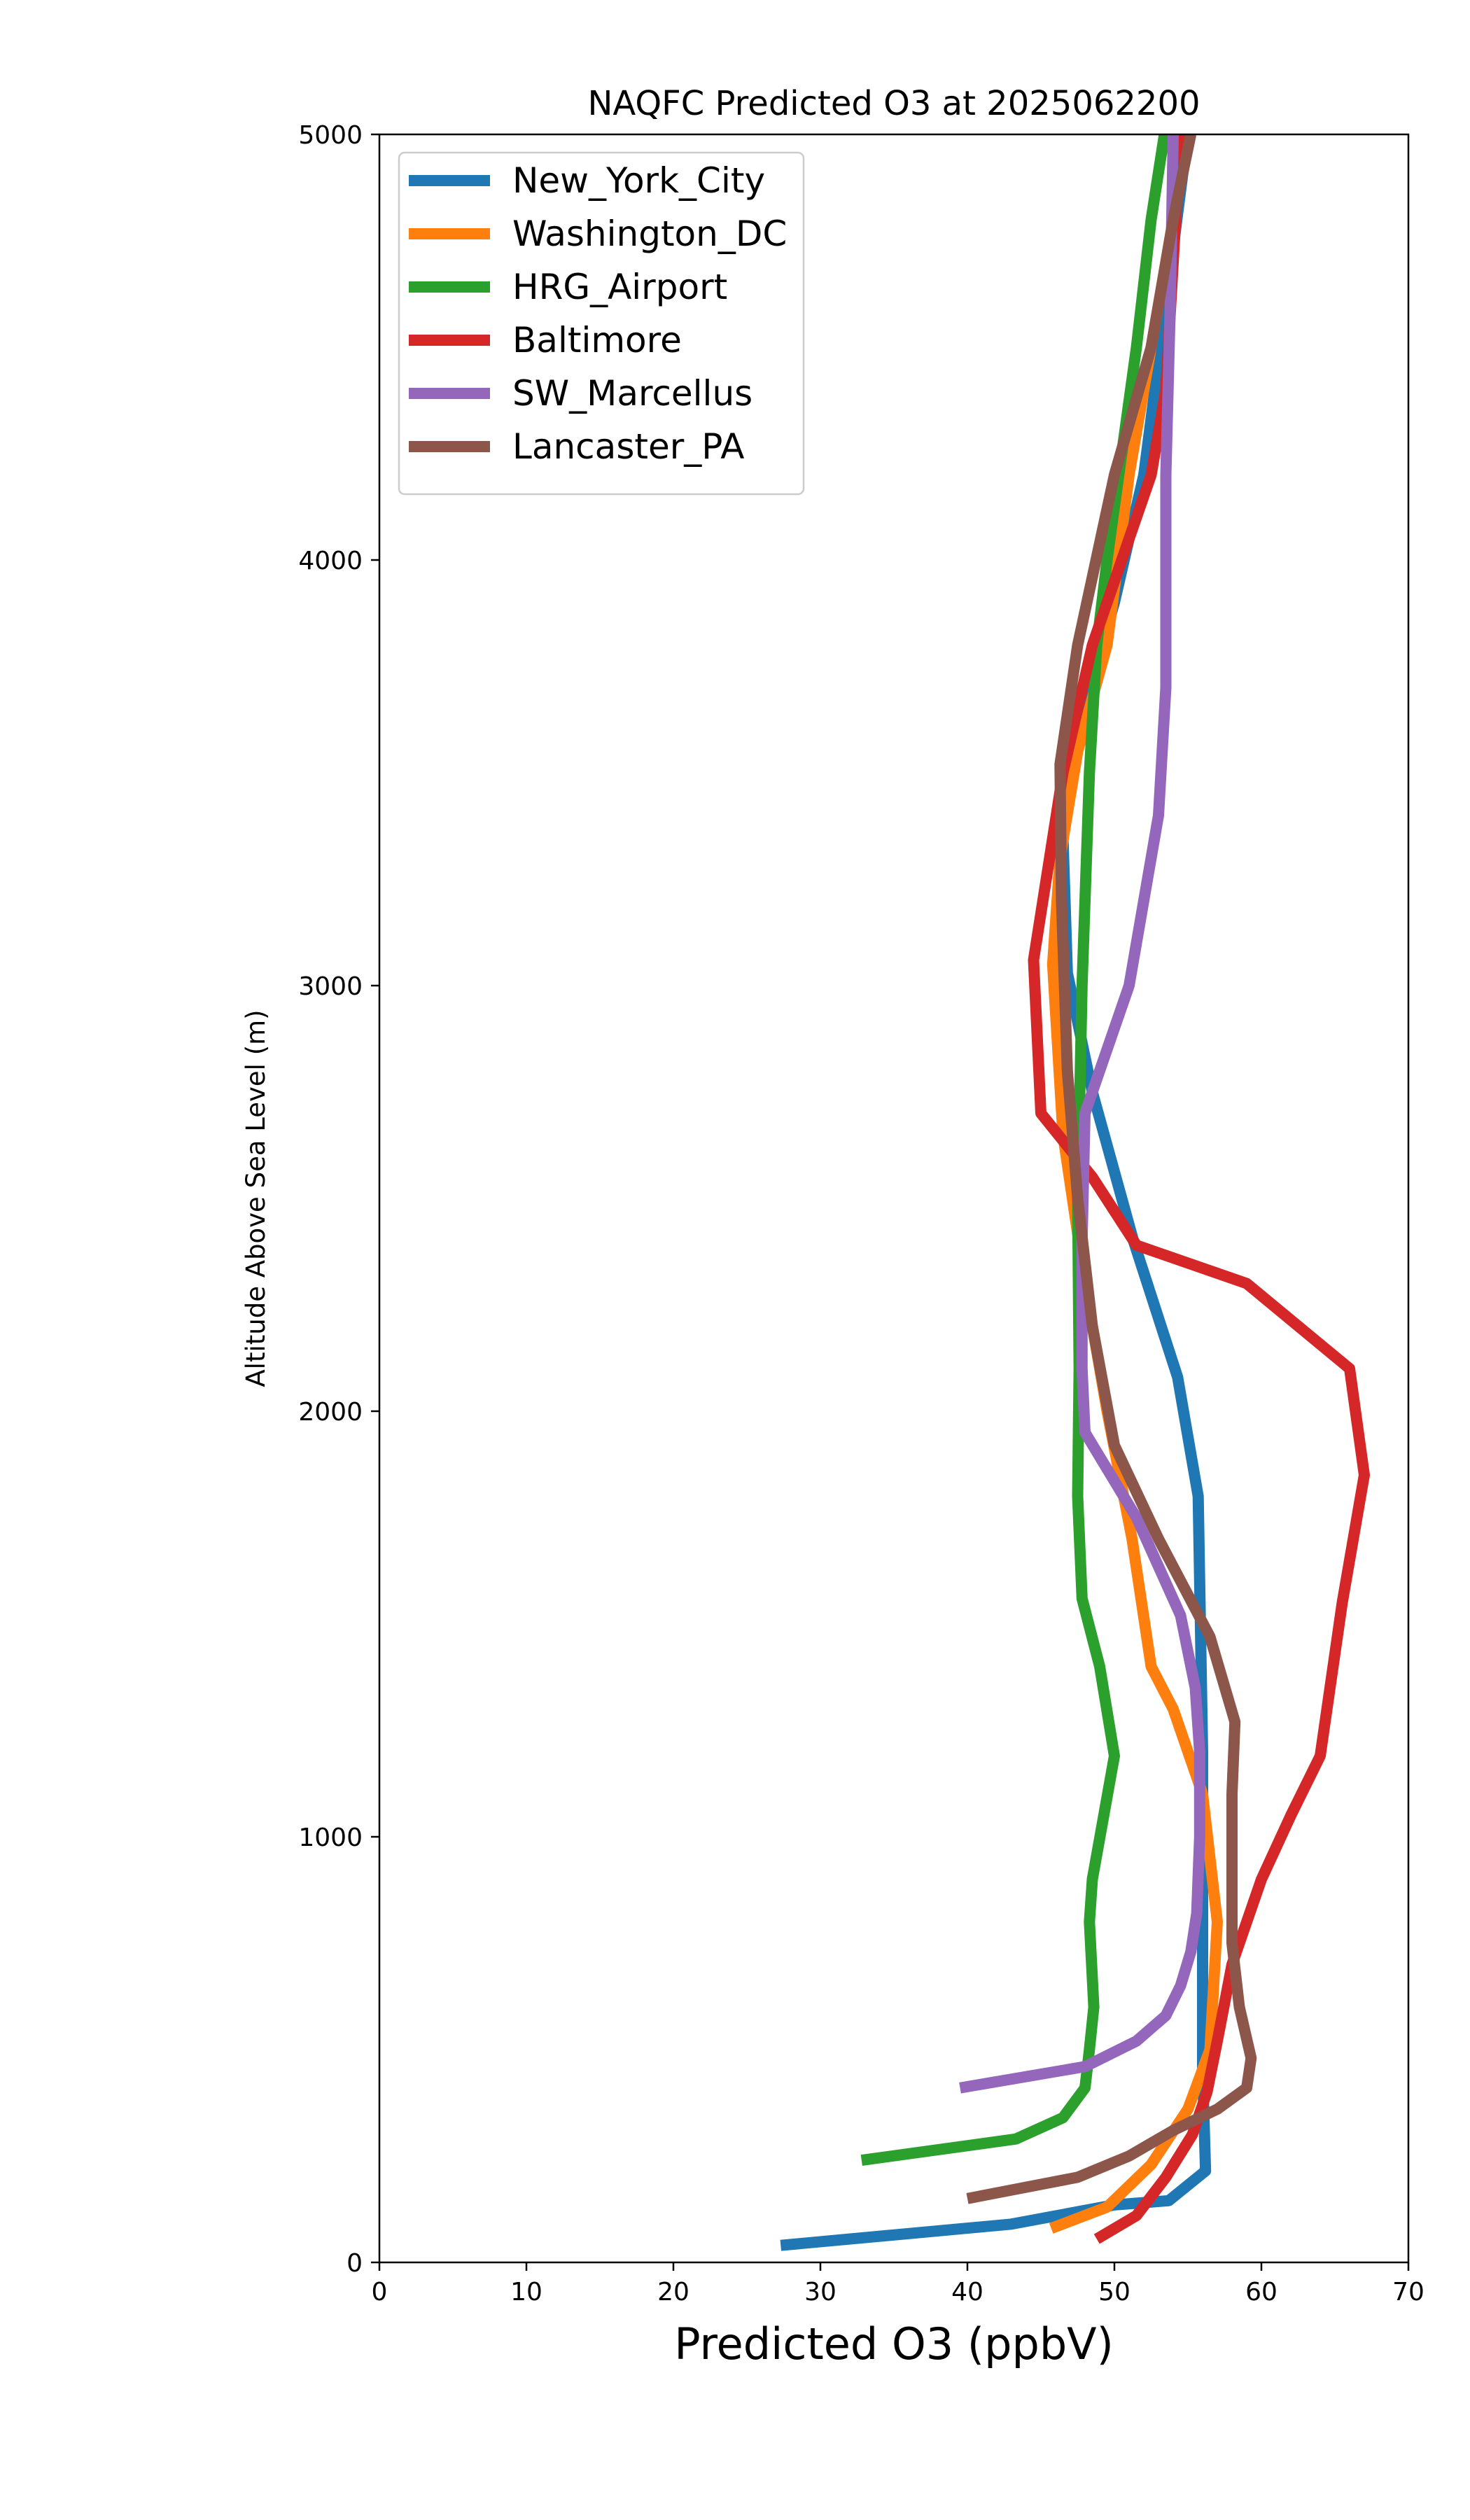 This screenshot has width=1470, height=2520. I want to click on x-tick-label: 50, so click(1114, 2292).